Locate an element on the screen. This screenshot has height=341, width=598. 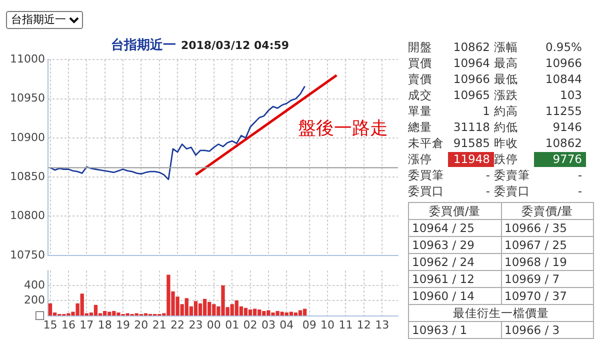
text: 賣價 is located at coordinates (420, 79).